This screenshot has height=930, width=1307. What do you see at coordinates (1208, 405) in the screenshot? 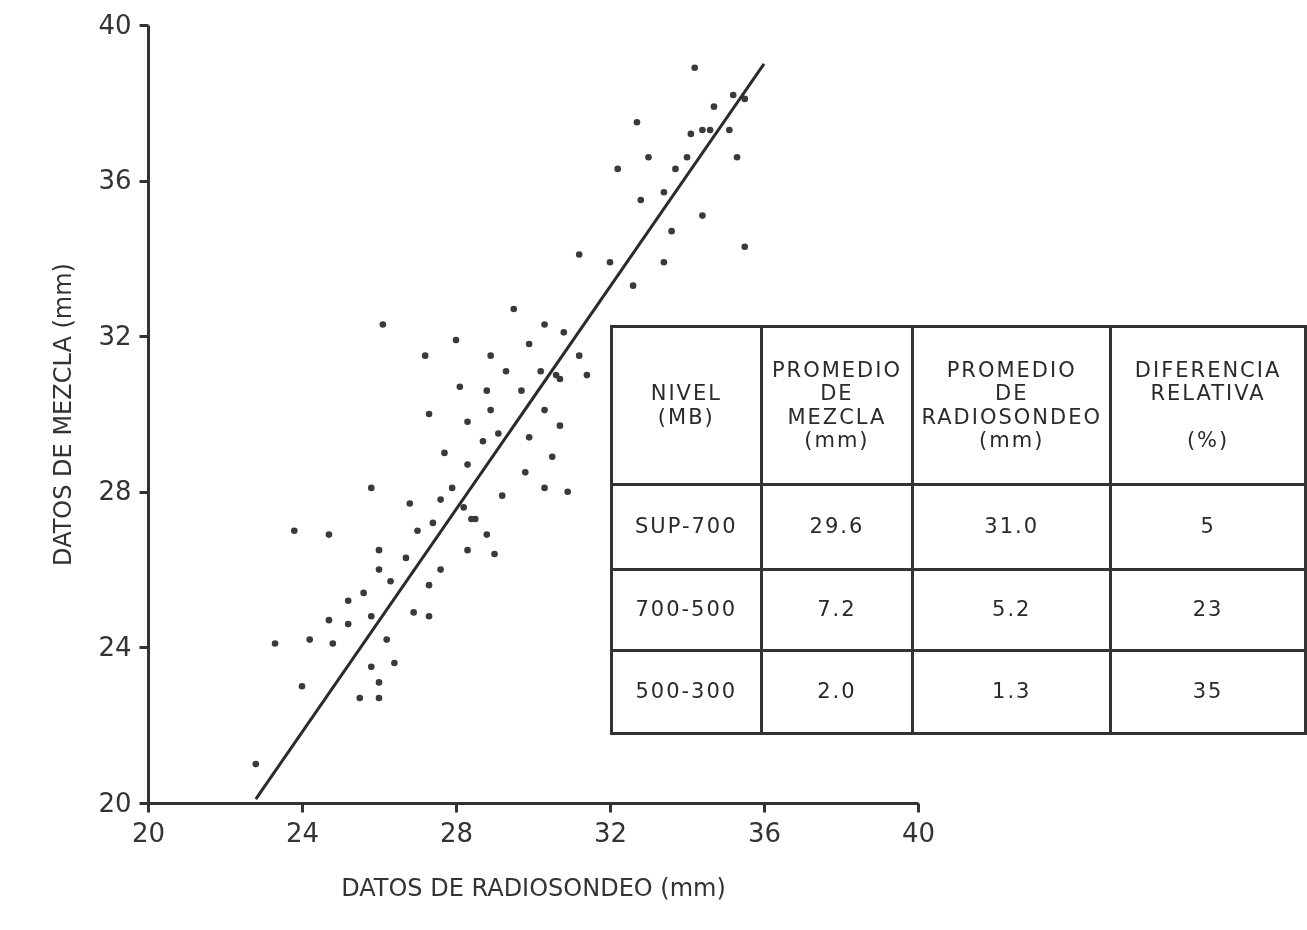
I see `text: DIFERENCIA RELATIVA (%)` at bounding box center [1208, 405].